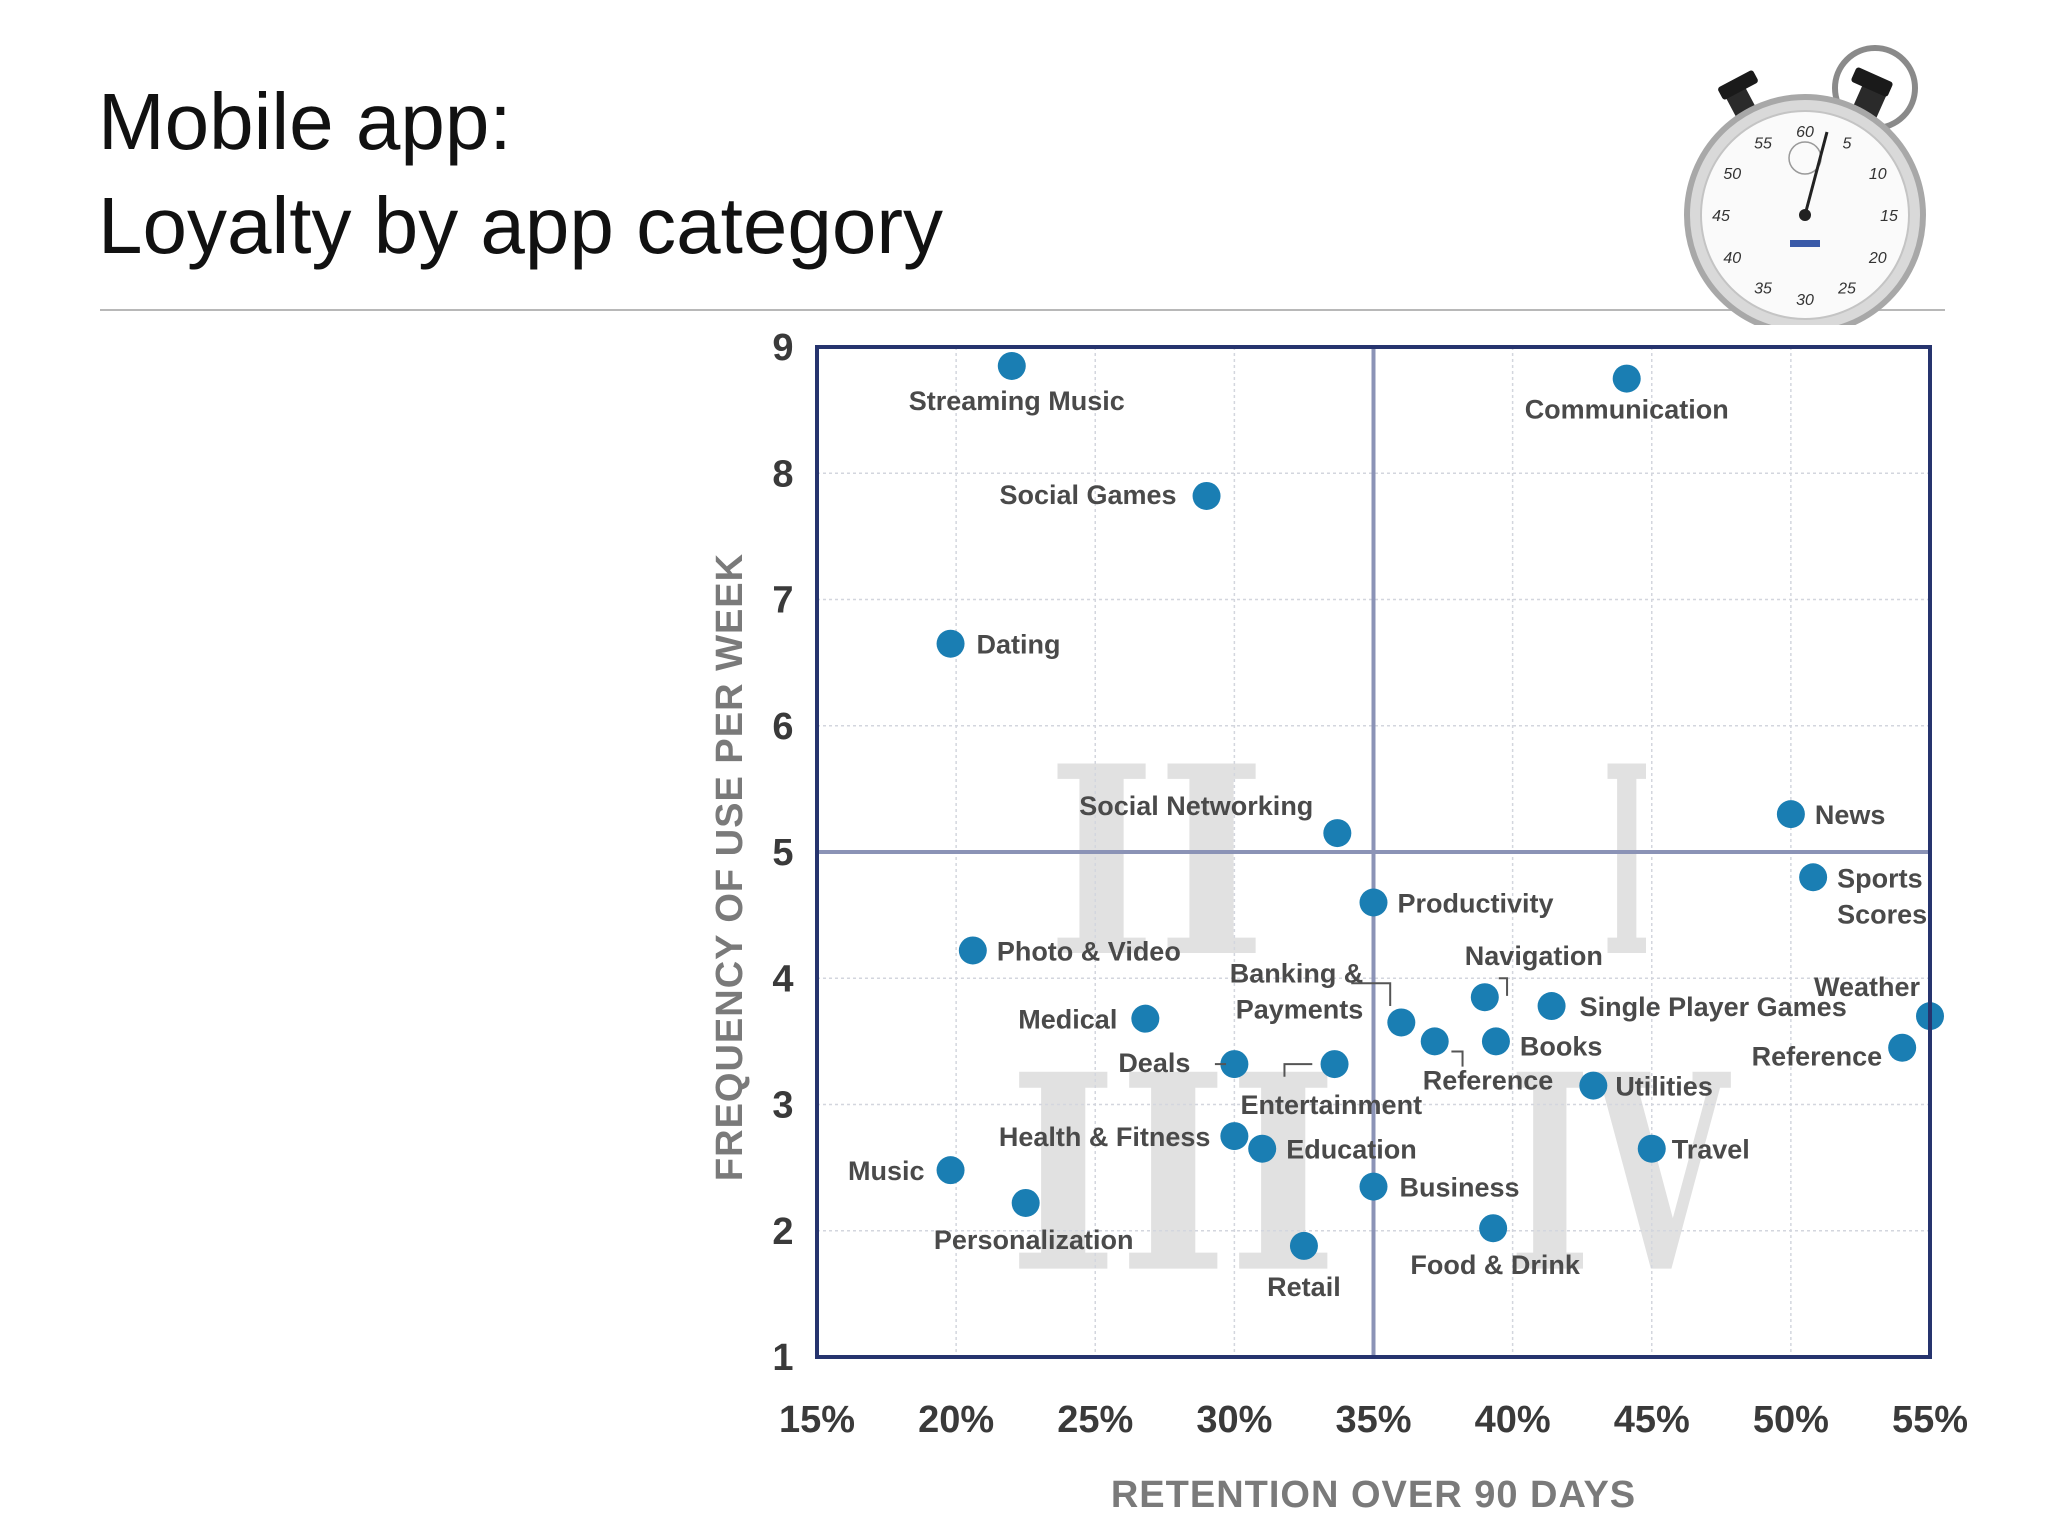 This screenshot has height=1536, width=2048. What do you see at coordinates (817, 1420) in the screenshot?
I see `x-tick-label: 15%` at bounding box center [817, 1420].